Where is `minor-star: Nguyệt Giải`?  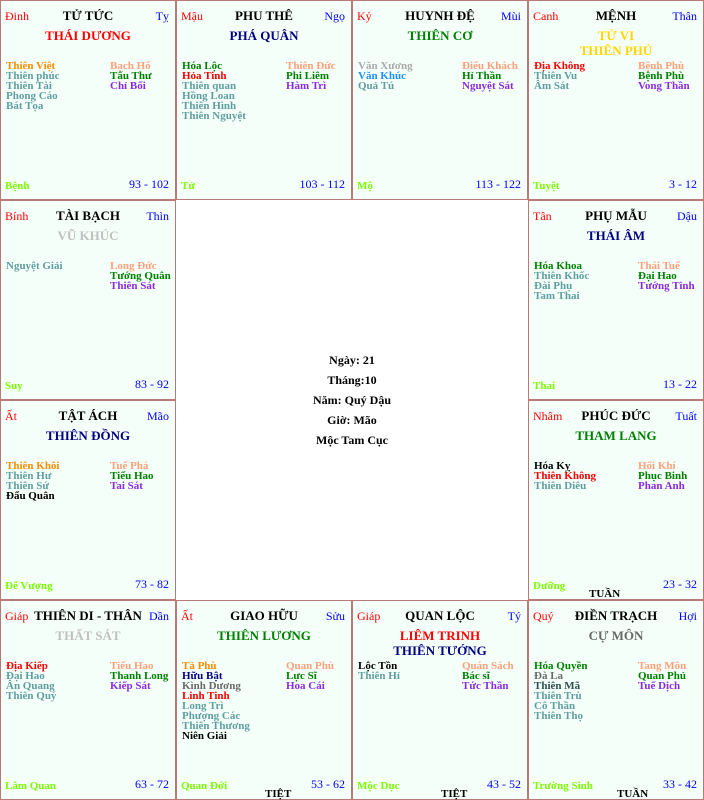
minor-star: Nguyệt Giải is located at coordinates (34, 266).